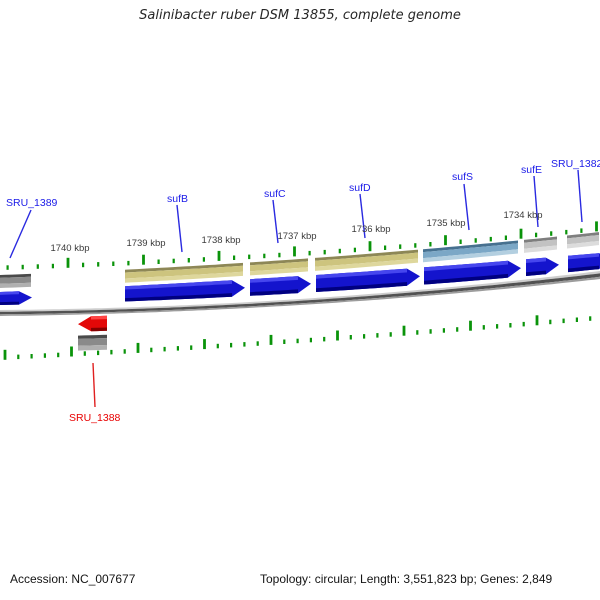  I want to click on leader-line-sufE, so click(536, 201).